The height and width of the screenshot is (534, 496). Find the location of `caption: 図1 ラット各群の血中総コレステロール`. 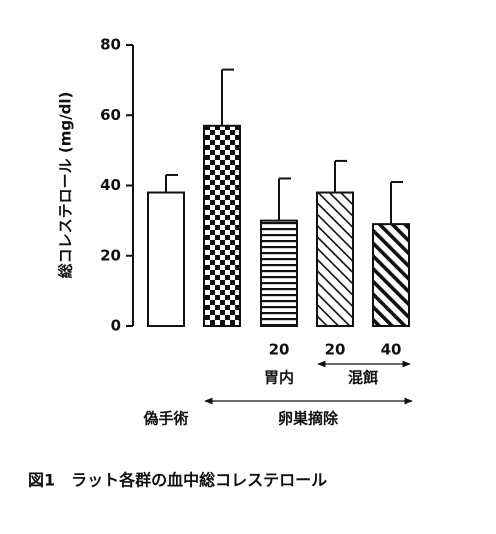

caption: 図1 ラット各群の血中総コレステロール is located at coordinates (177, 480).